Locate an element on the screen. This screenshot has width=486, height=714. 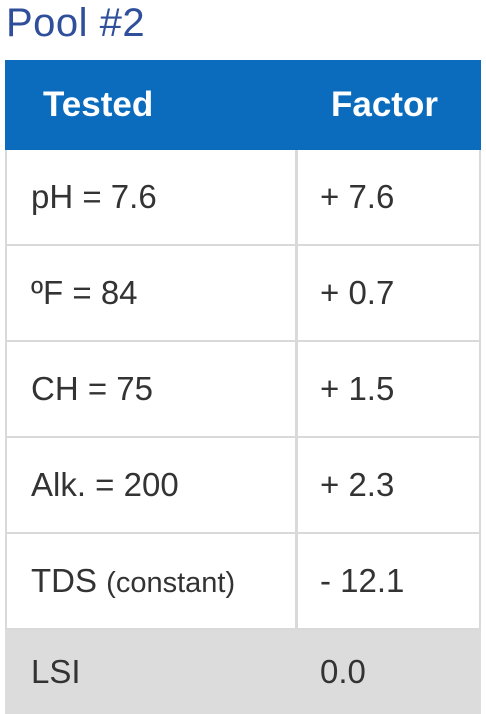
table-row: TDS (constant) - 12.1 is located at coordinates (243, 582).